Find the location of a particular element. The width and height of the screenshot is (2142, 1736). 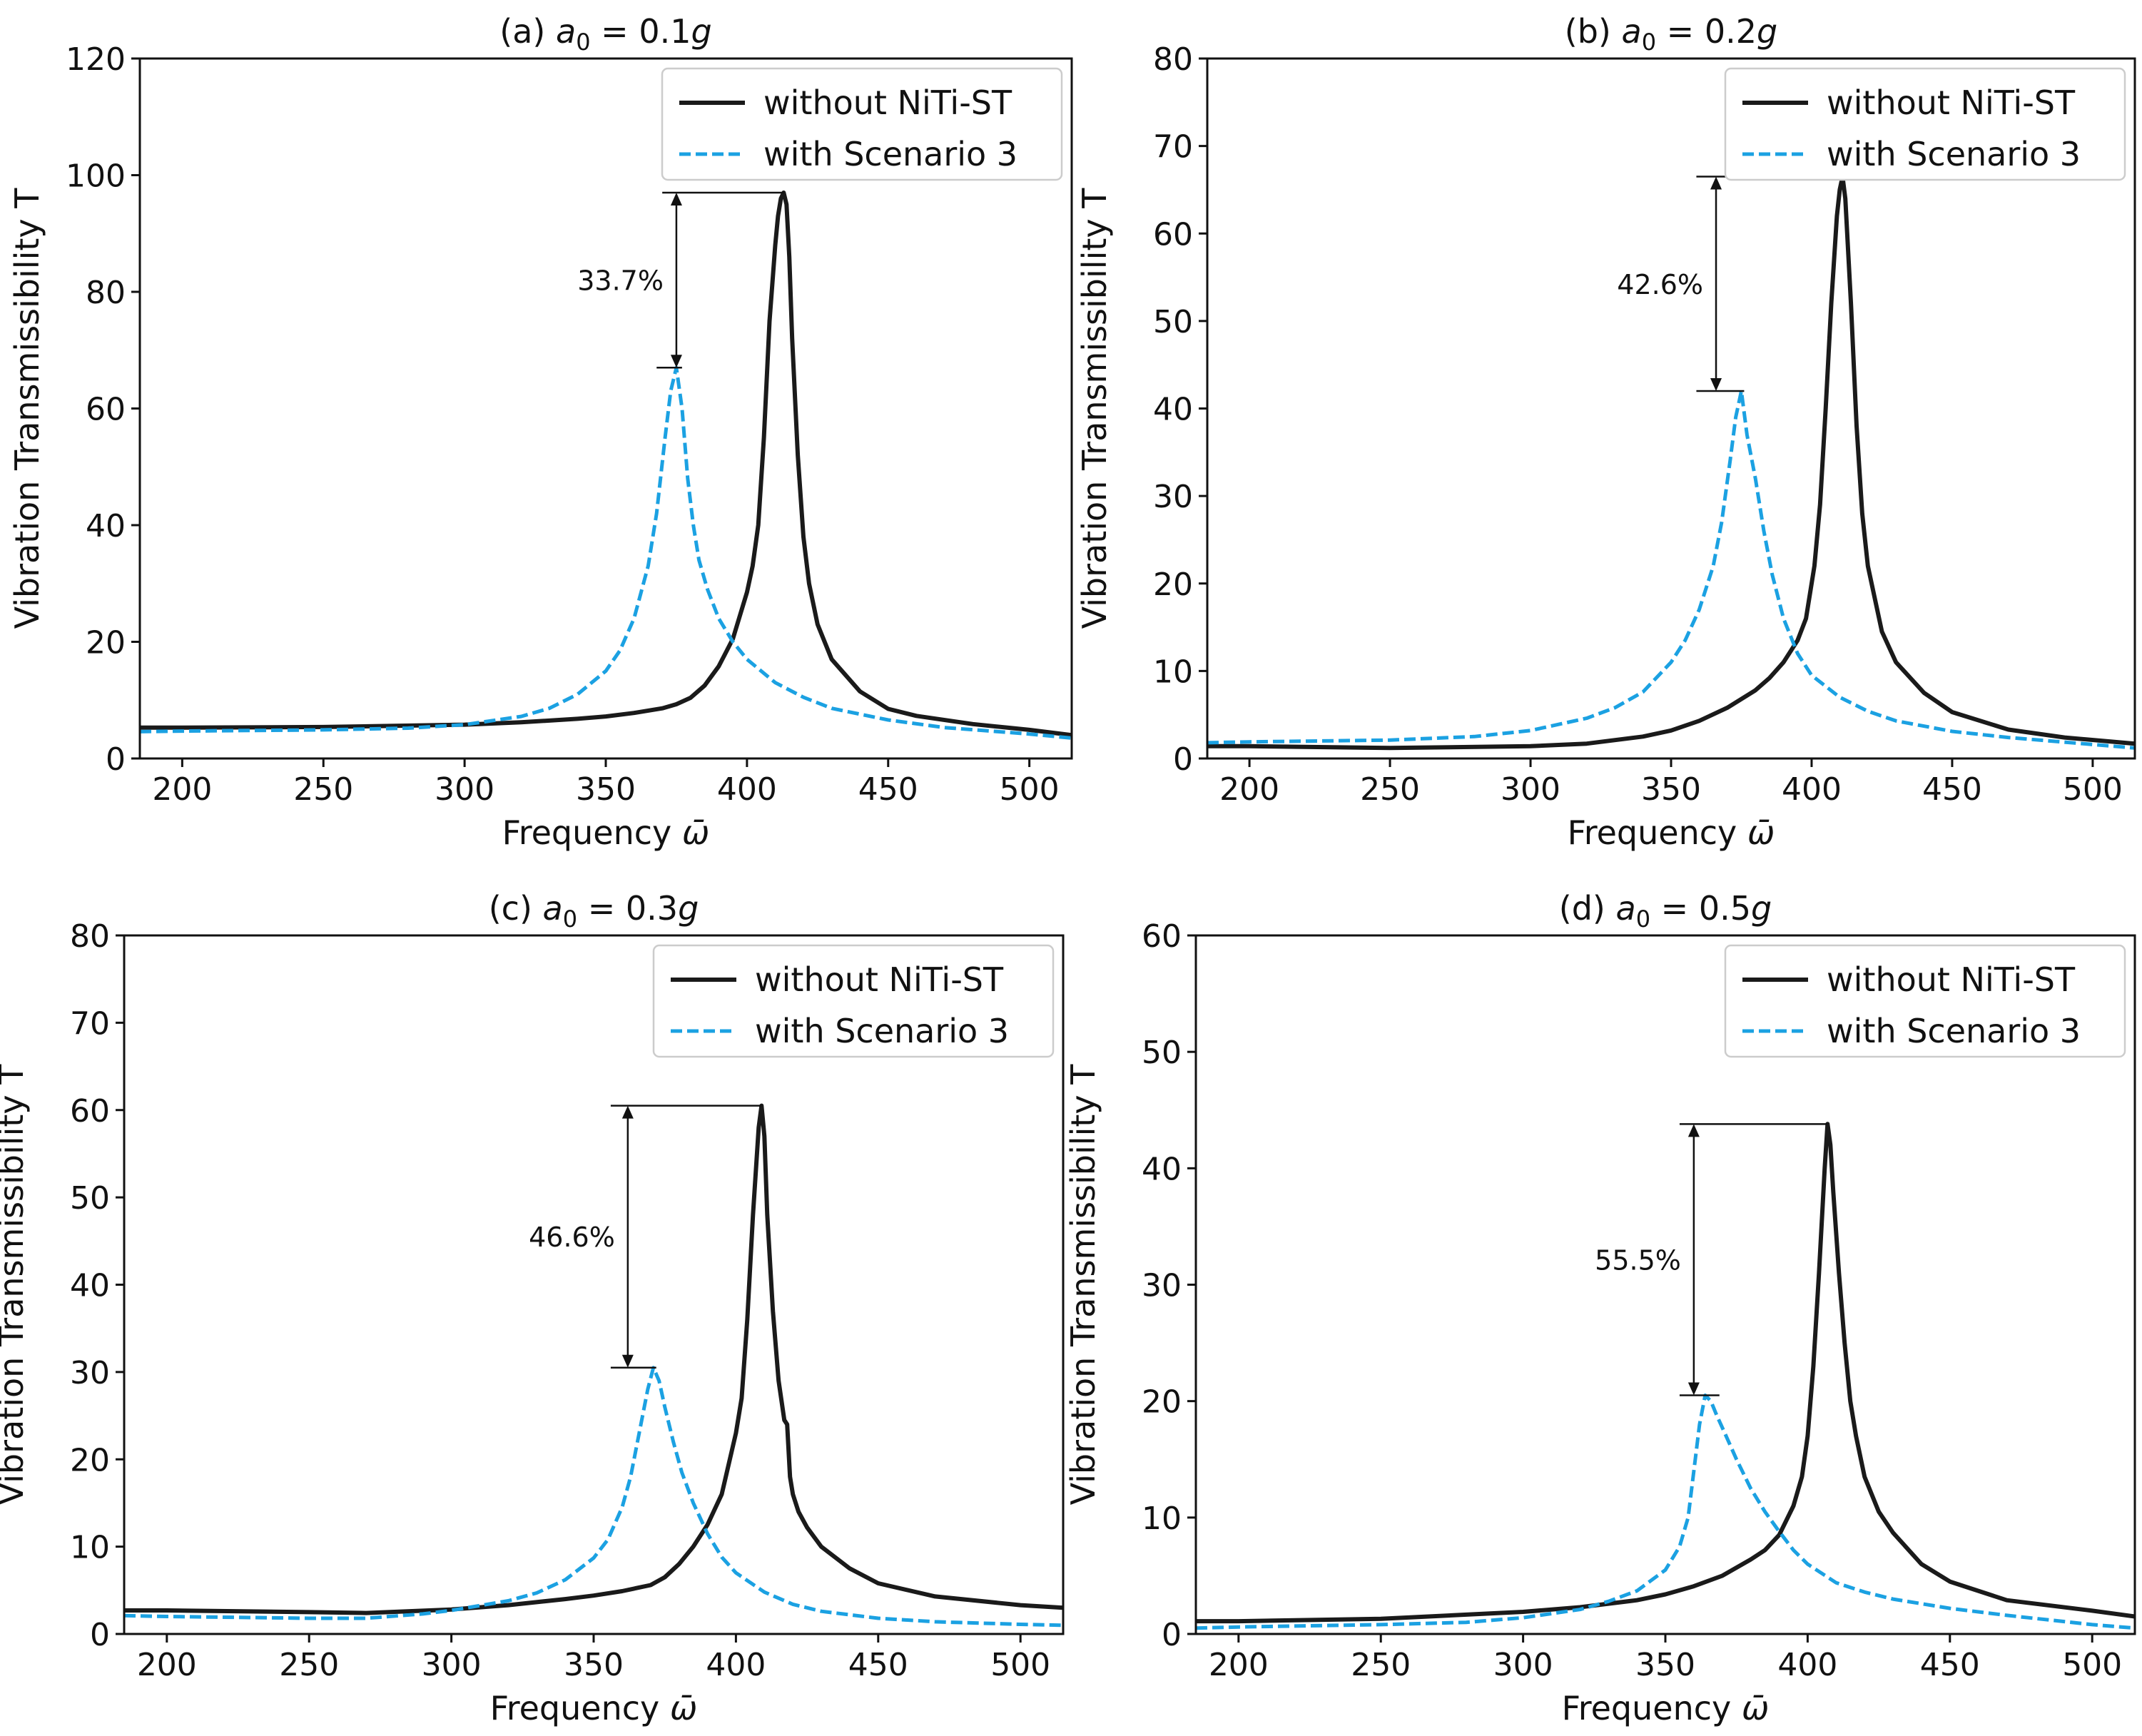

title-value: = 0.2 is located at coordinates (1706, 31).